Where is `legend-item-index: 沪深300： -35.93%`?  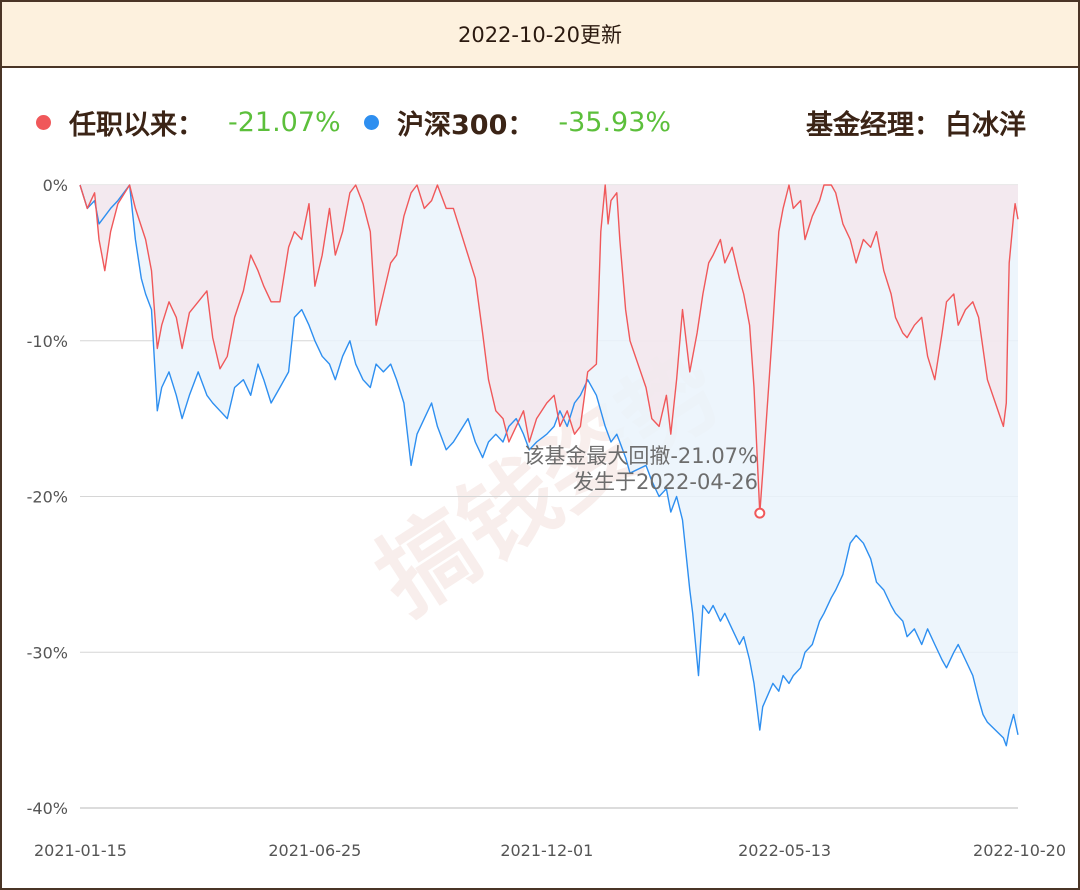 legend-item-index: 沪深300： -35.93% is located at coordinates (517, 122).